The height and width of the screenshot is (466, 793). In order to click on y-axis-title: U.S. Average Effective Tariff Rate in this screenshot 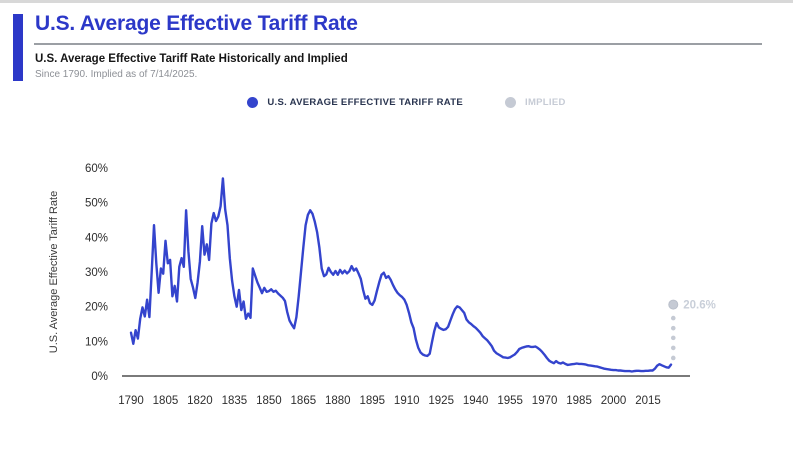, I will do `click(54, 272)`.